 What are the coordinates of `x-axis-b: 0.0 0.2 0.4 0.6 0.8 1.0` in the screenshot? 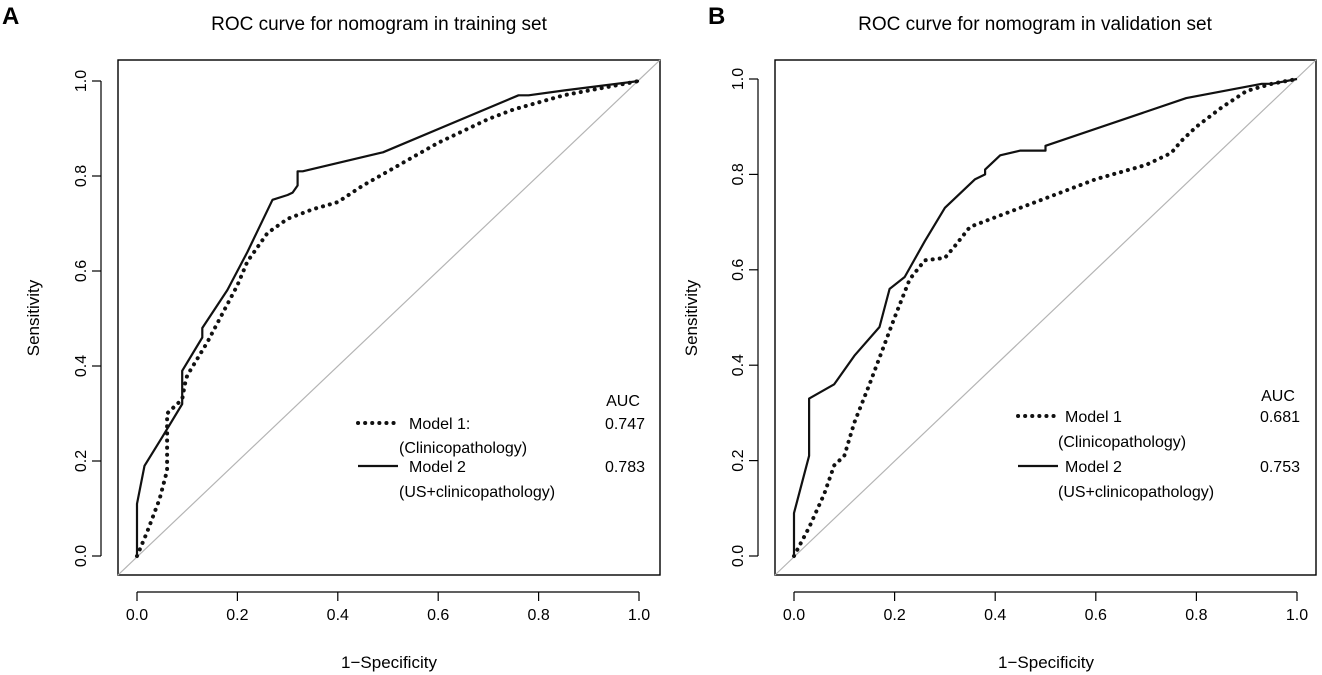 It's located at (1045, 607).